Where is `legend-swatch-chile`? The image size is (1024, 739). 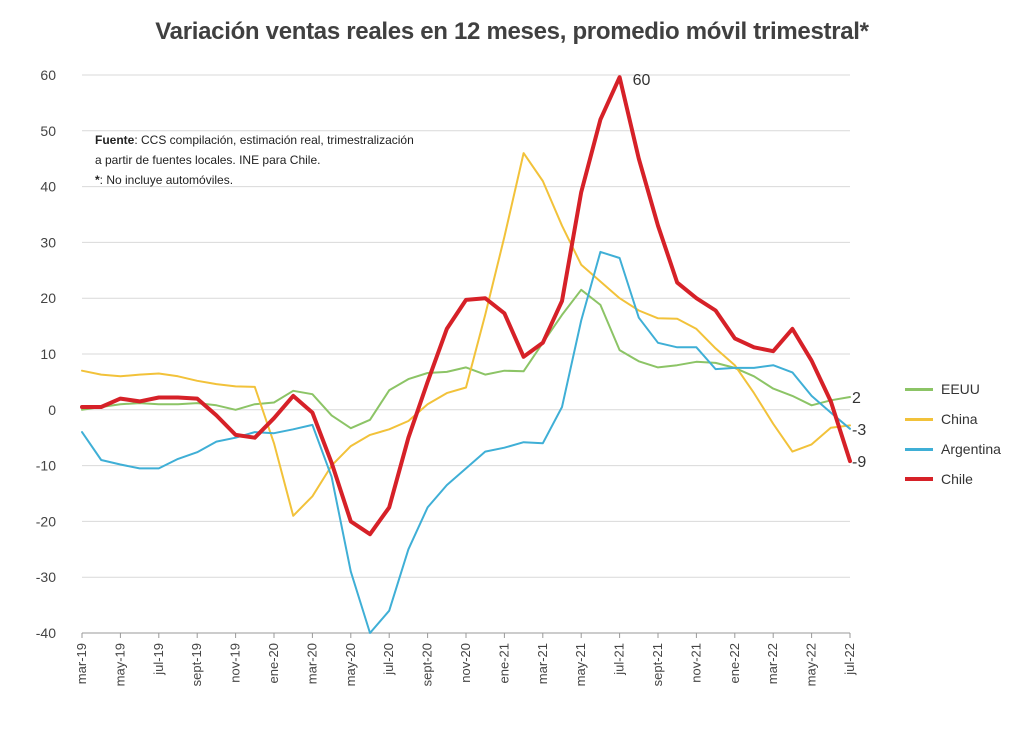
legend-swatch-chile is located at coordinates (919, 479).